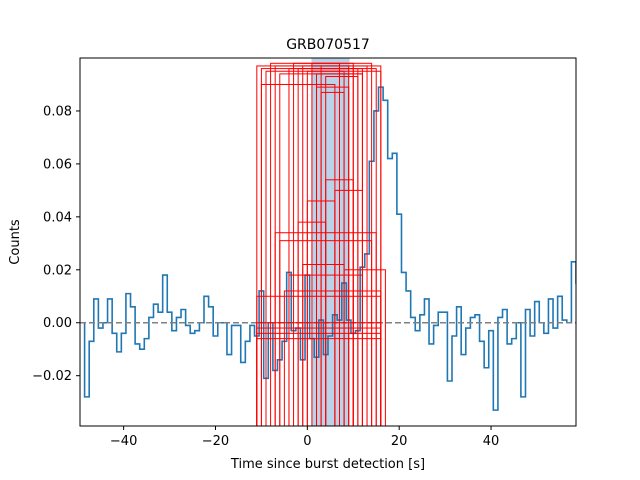 The width and height of the screenshot is (640, 480). Describe the element at coordinates (215, 441) in the screenshot. I see `x-tick-label: −20` at that location.